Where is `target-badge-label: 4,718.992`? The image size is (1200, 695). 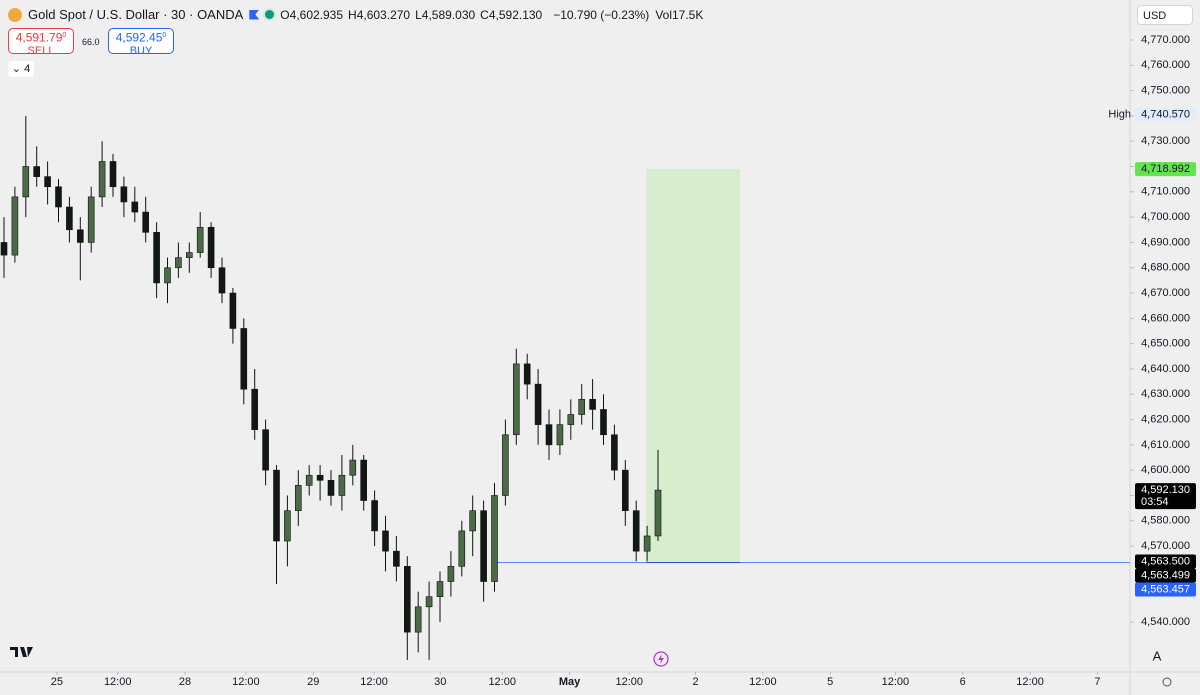
target-badge-label: 4,718.992 is located at coordinates (1165, 169).